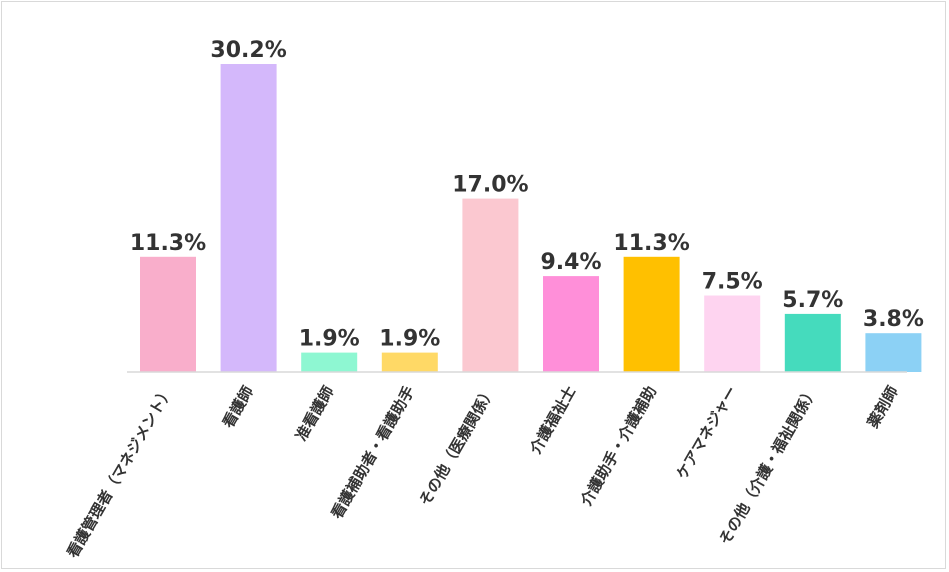 Image resolution: width=949 pixels, height=572 pixels. I want to click on category-label-10: 薬剤師, so click(882, 407).